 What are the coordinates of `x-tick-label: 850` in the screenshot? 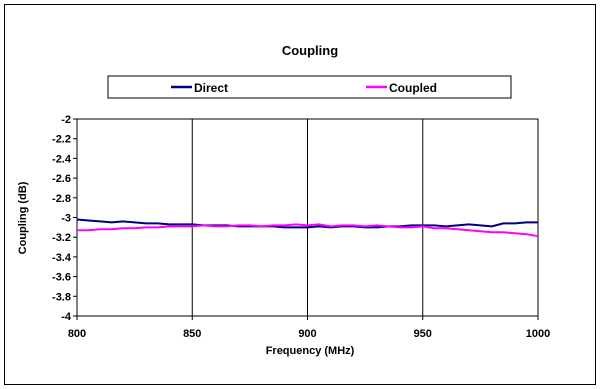 It's located at (192, 334).